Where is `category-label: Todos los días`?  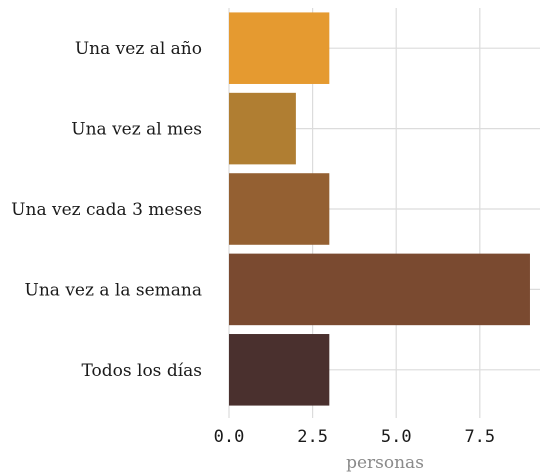 category-label: Todos los días is located at coordinates (142, 371).